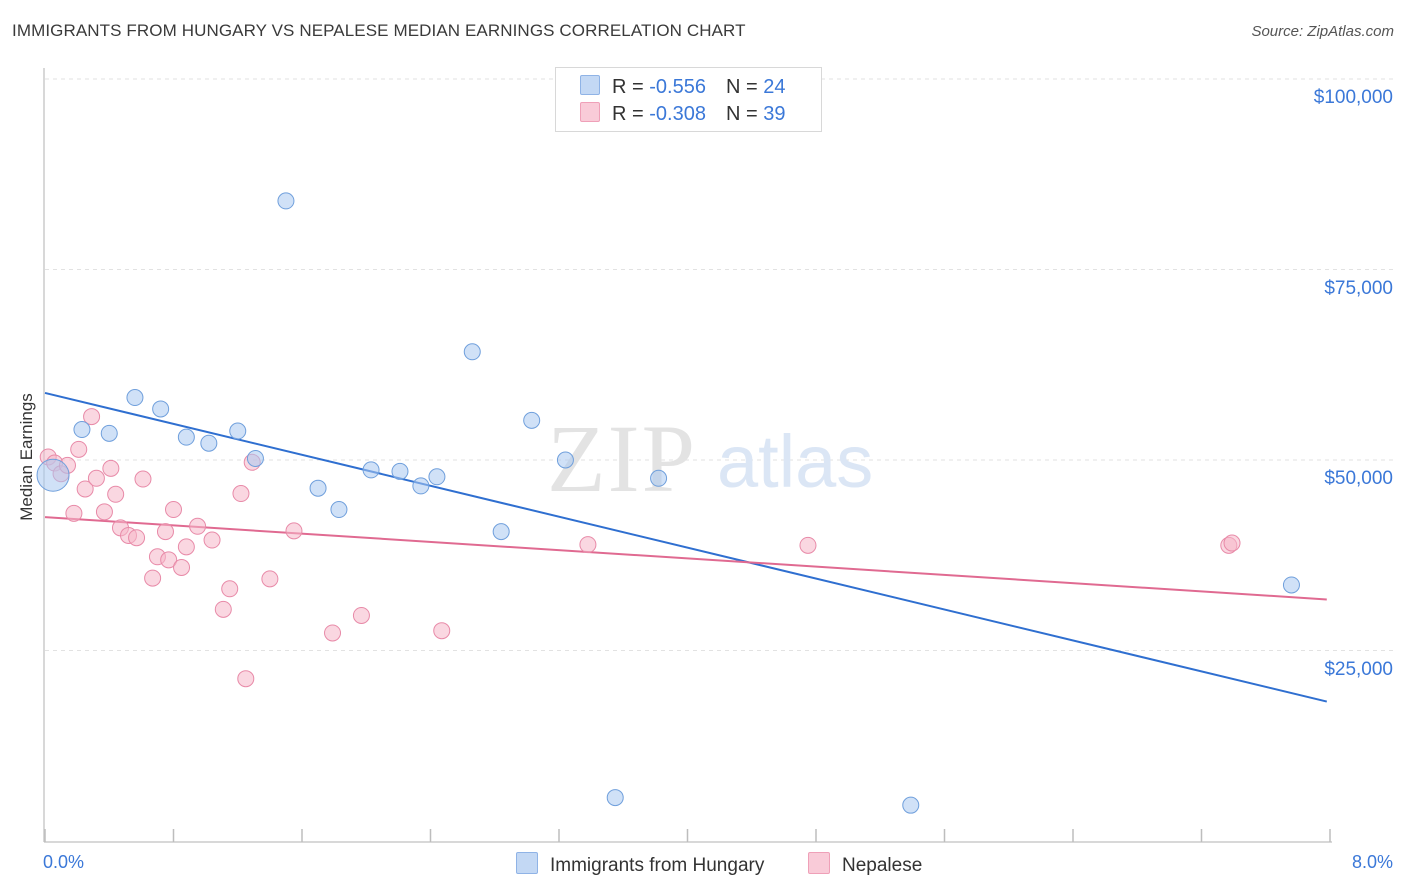  What do you see at coordinates (677, 114) in the screenshot?
I see `legend-r-value-nepalese: -0.308` at bounding box center [677, 114].